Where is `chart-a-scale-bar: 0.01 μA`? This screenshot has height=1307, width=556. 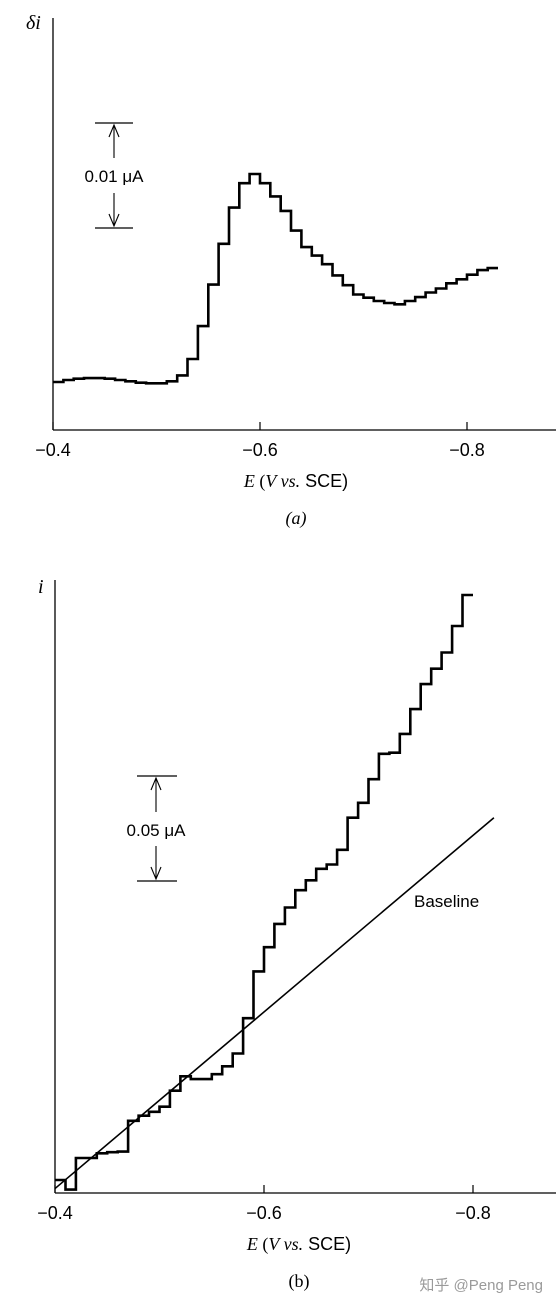
chart-a-scale-bar: 0.01 μA is located at coordinates (115, 175).